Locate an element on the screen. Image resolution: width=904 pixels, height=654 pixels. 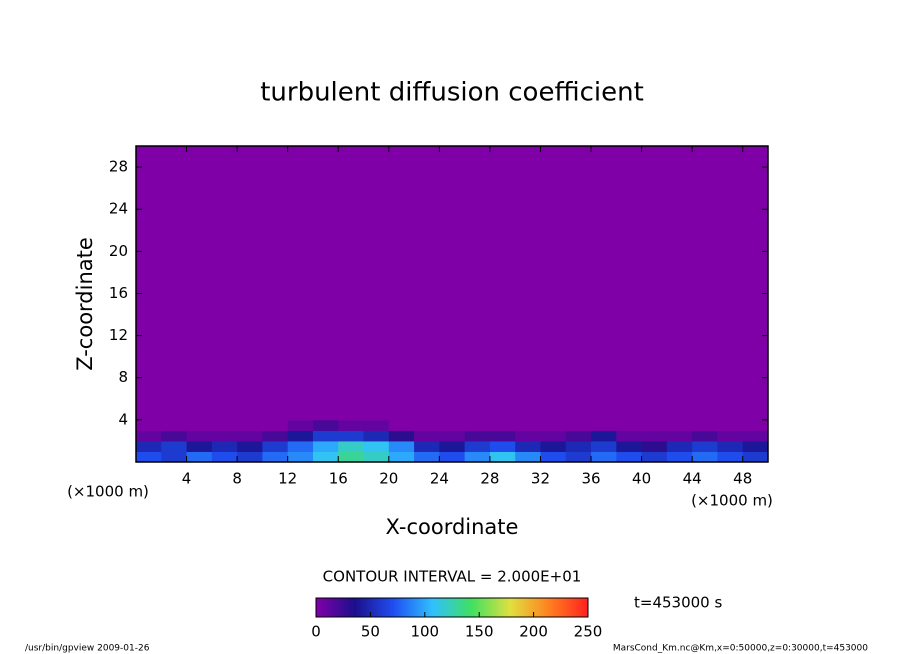
x-tick-label: 48 is located at coordinates (742, 479).